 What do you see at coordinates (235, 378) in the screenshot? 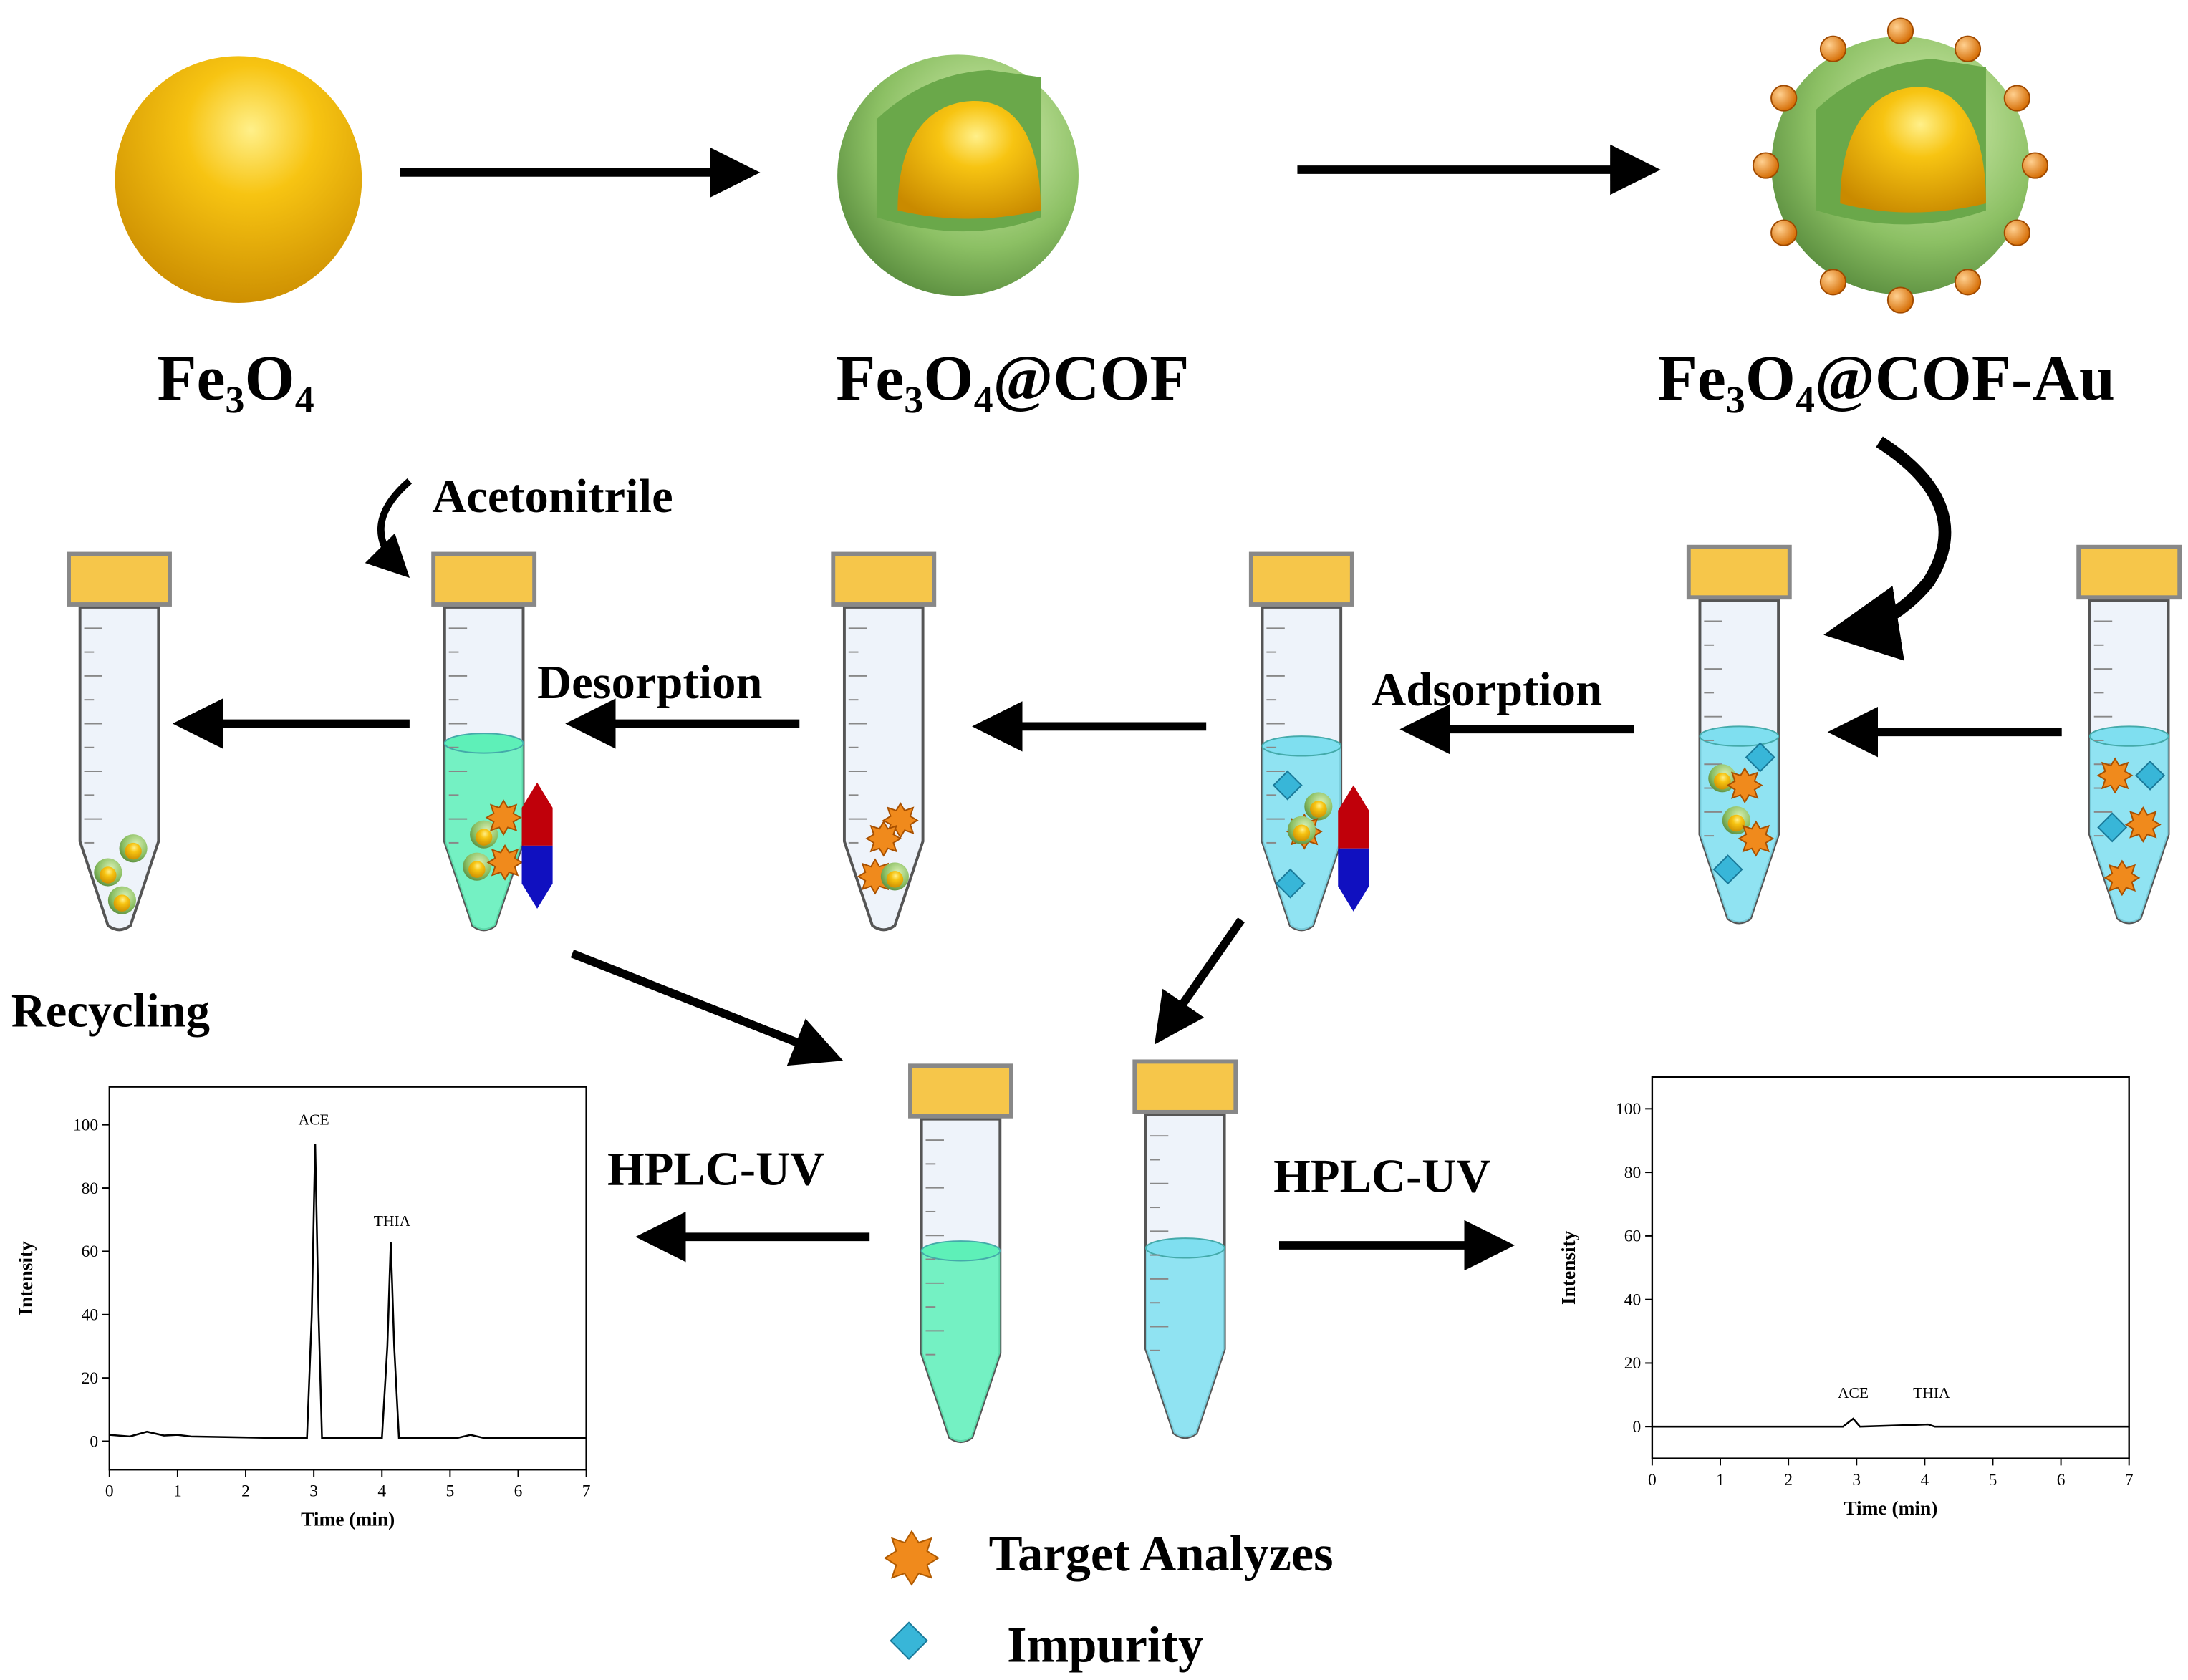
I see `label: Fe₃O₄` at bounding box center [235, 378].